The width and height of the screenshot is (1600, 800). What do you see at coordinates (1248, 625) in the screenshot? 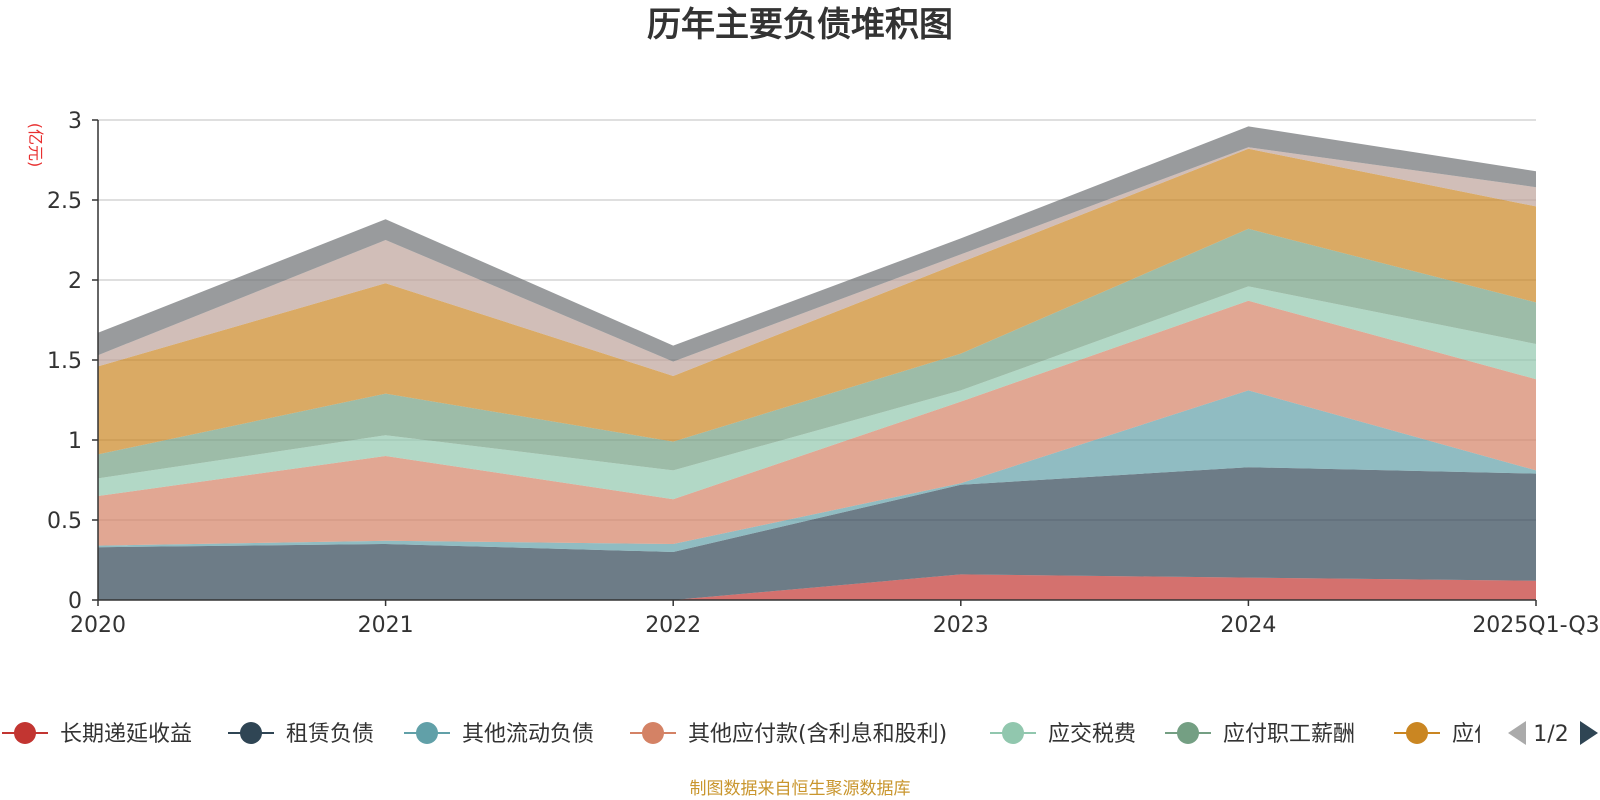
I see `x-tick-label: 2024` at bounding box center [1248, 625].